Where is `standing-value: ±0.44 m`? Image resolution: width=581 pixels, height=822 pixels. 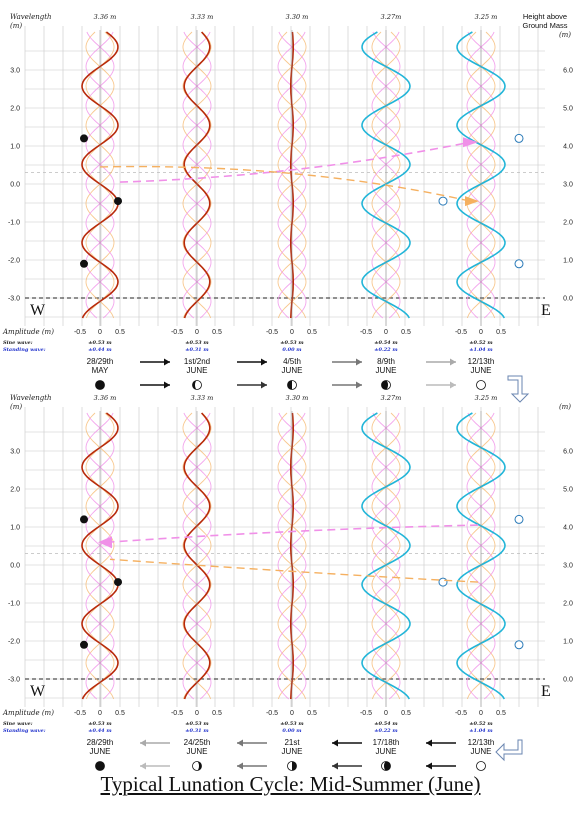 standing-value: ±0.44 m is located at coordinates (99, 731).